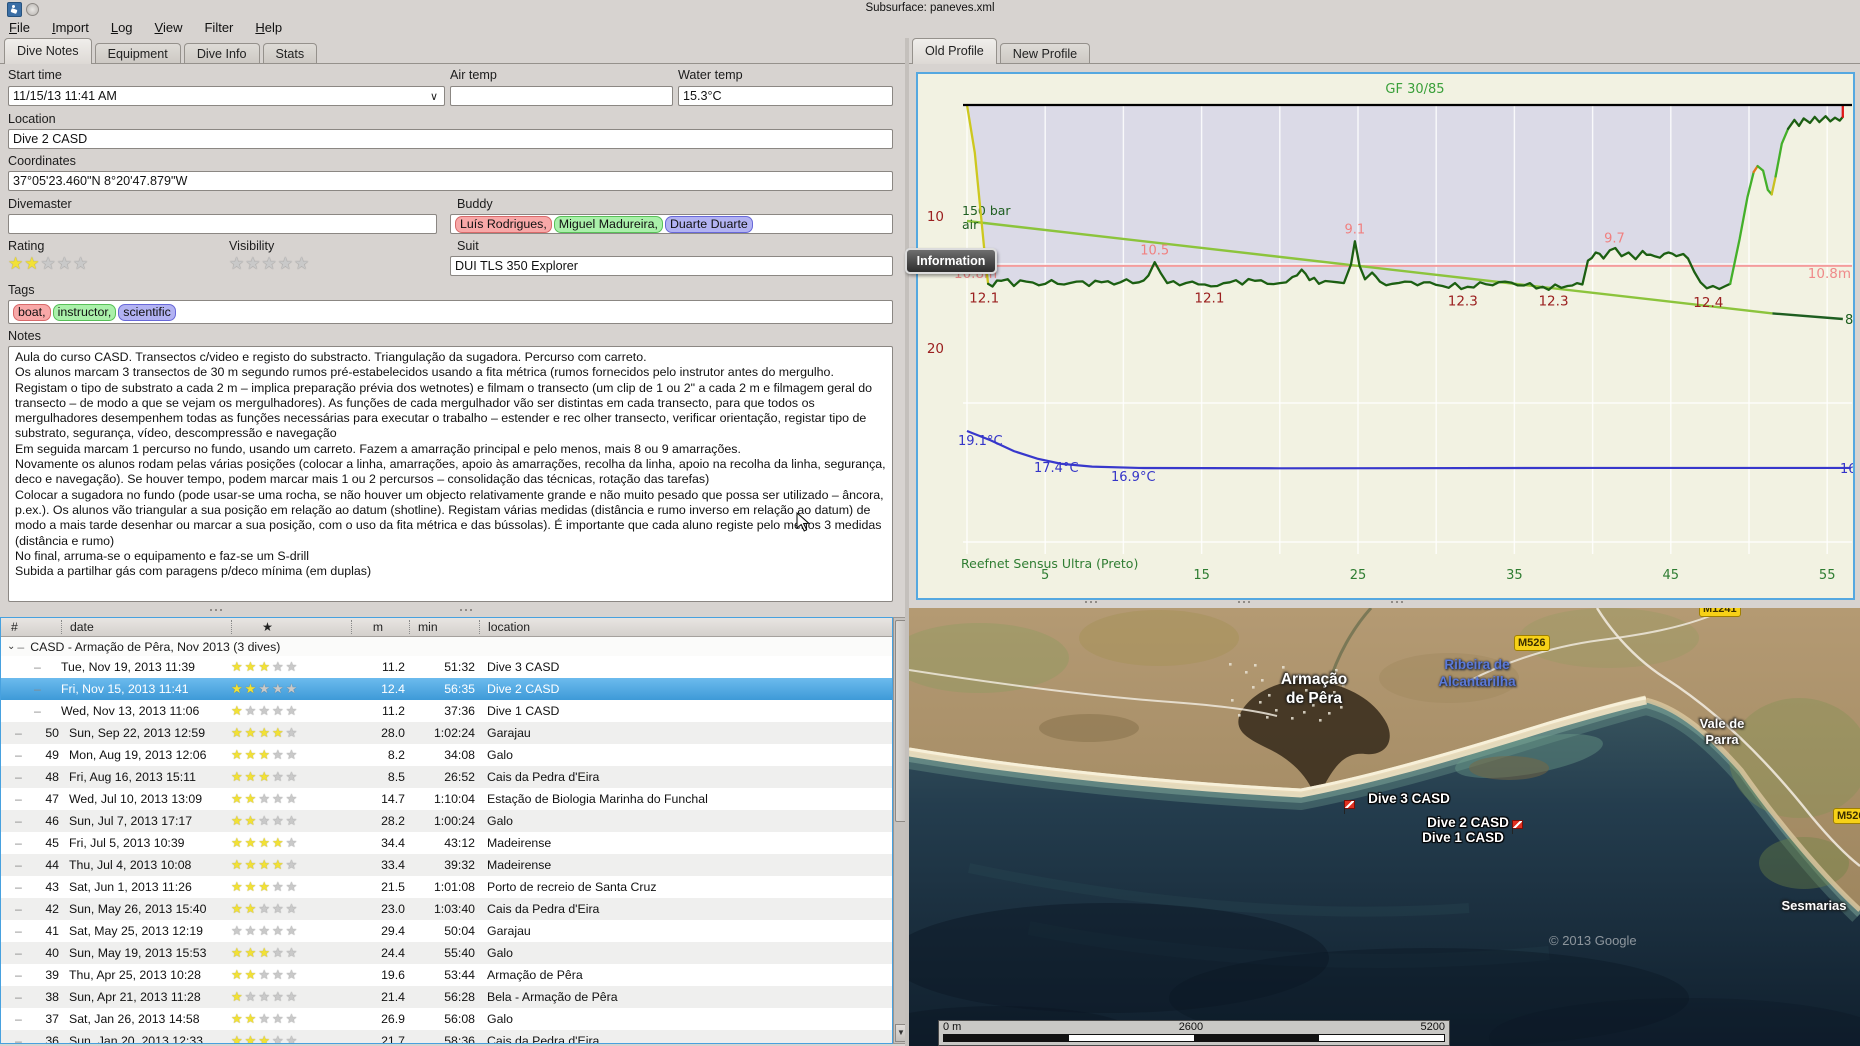 This screenshot has height=1046, width=1860. What do you see at coordinates (121, 27) in the screenshot?
I see `menu-item-log: Log` at bounding box center [121, 27].